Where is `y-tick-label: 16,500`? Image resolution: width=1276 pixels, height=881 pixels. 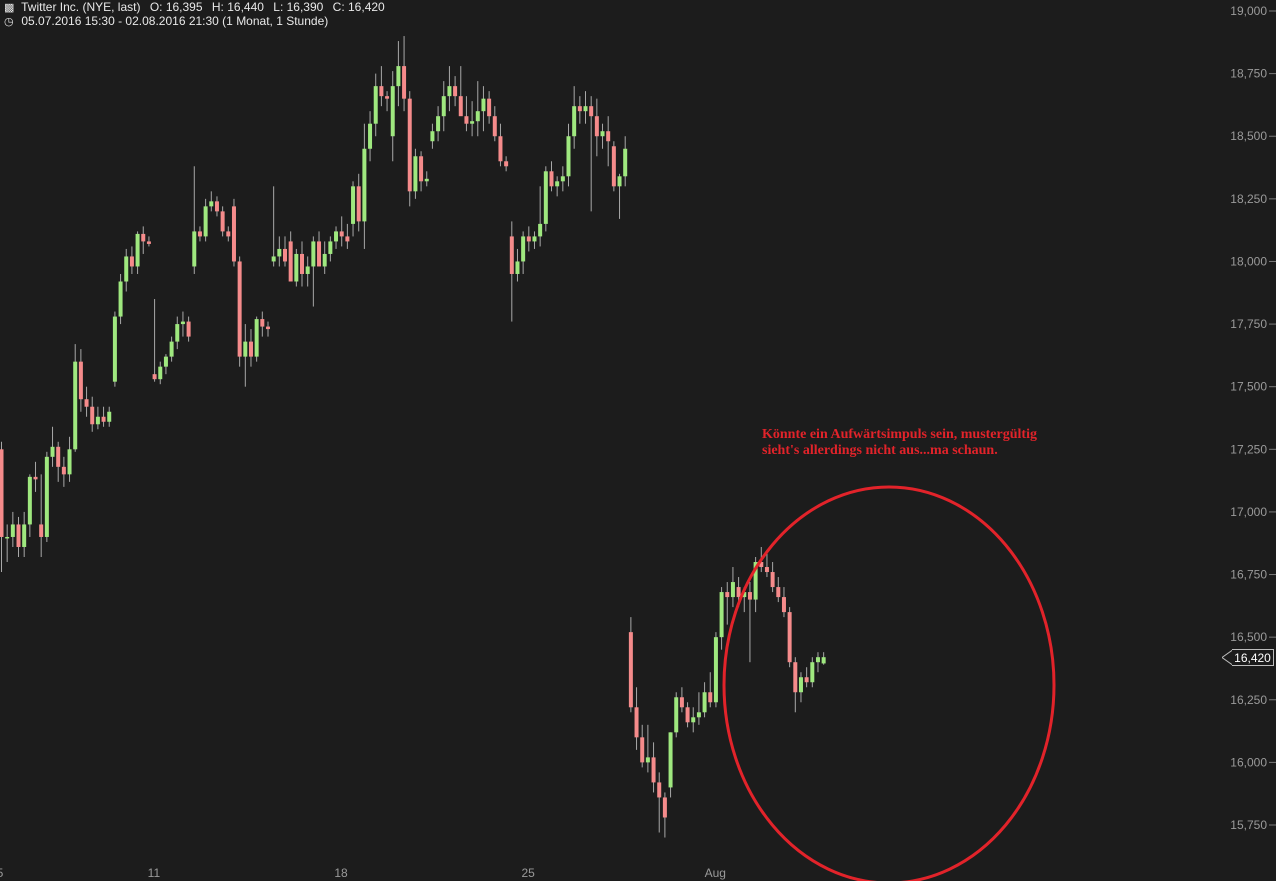
y-tick-label: 16,500 is located at coordinates (1248, 637).